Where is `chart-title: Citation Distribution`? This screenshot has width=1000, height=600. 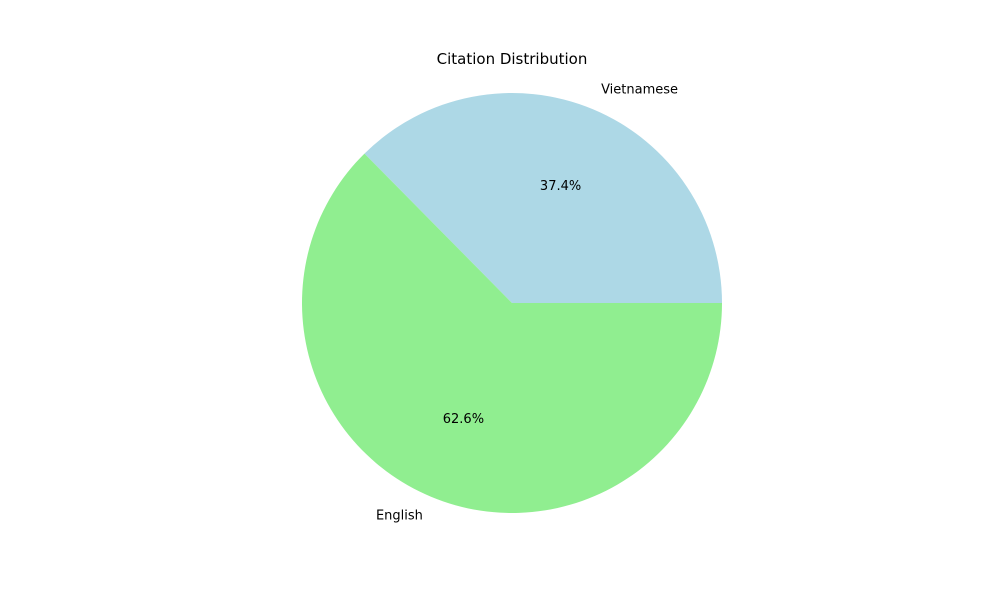
chart-title: Citation Distribution is located at coordinates (512, 59).